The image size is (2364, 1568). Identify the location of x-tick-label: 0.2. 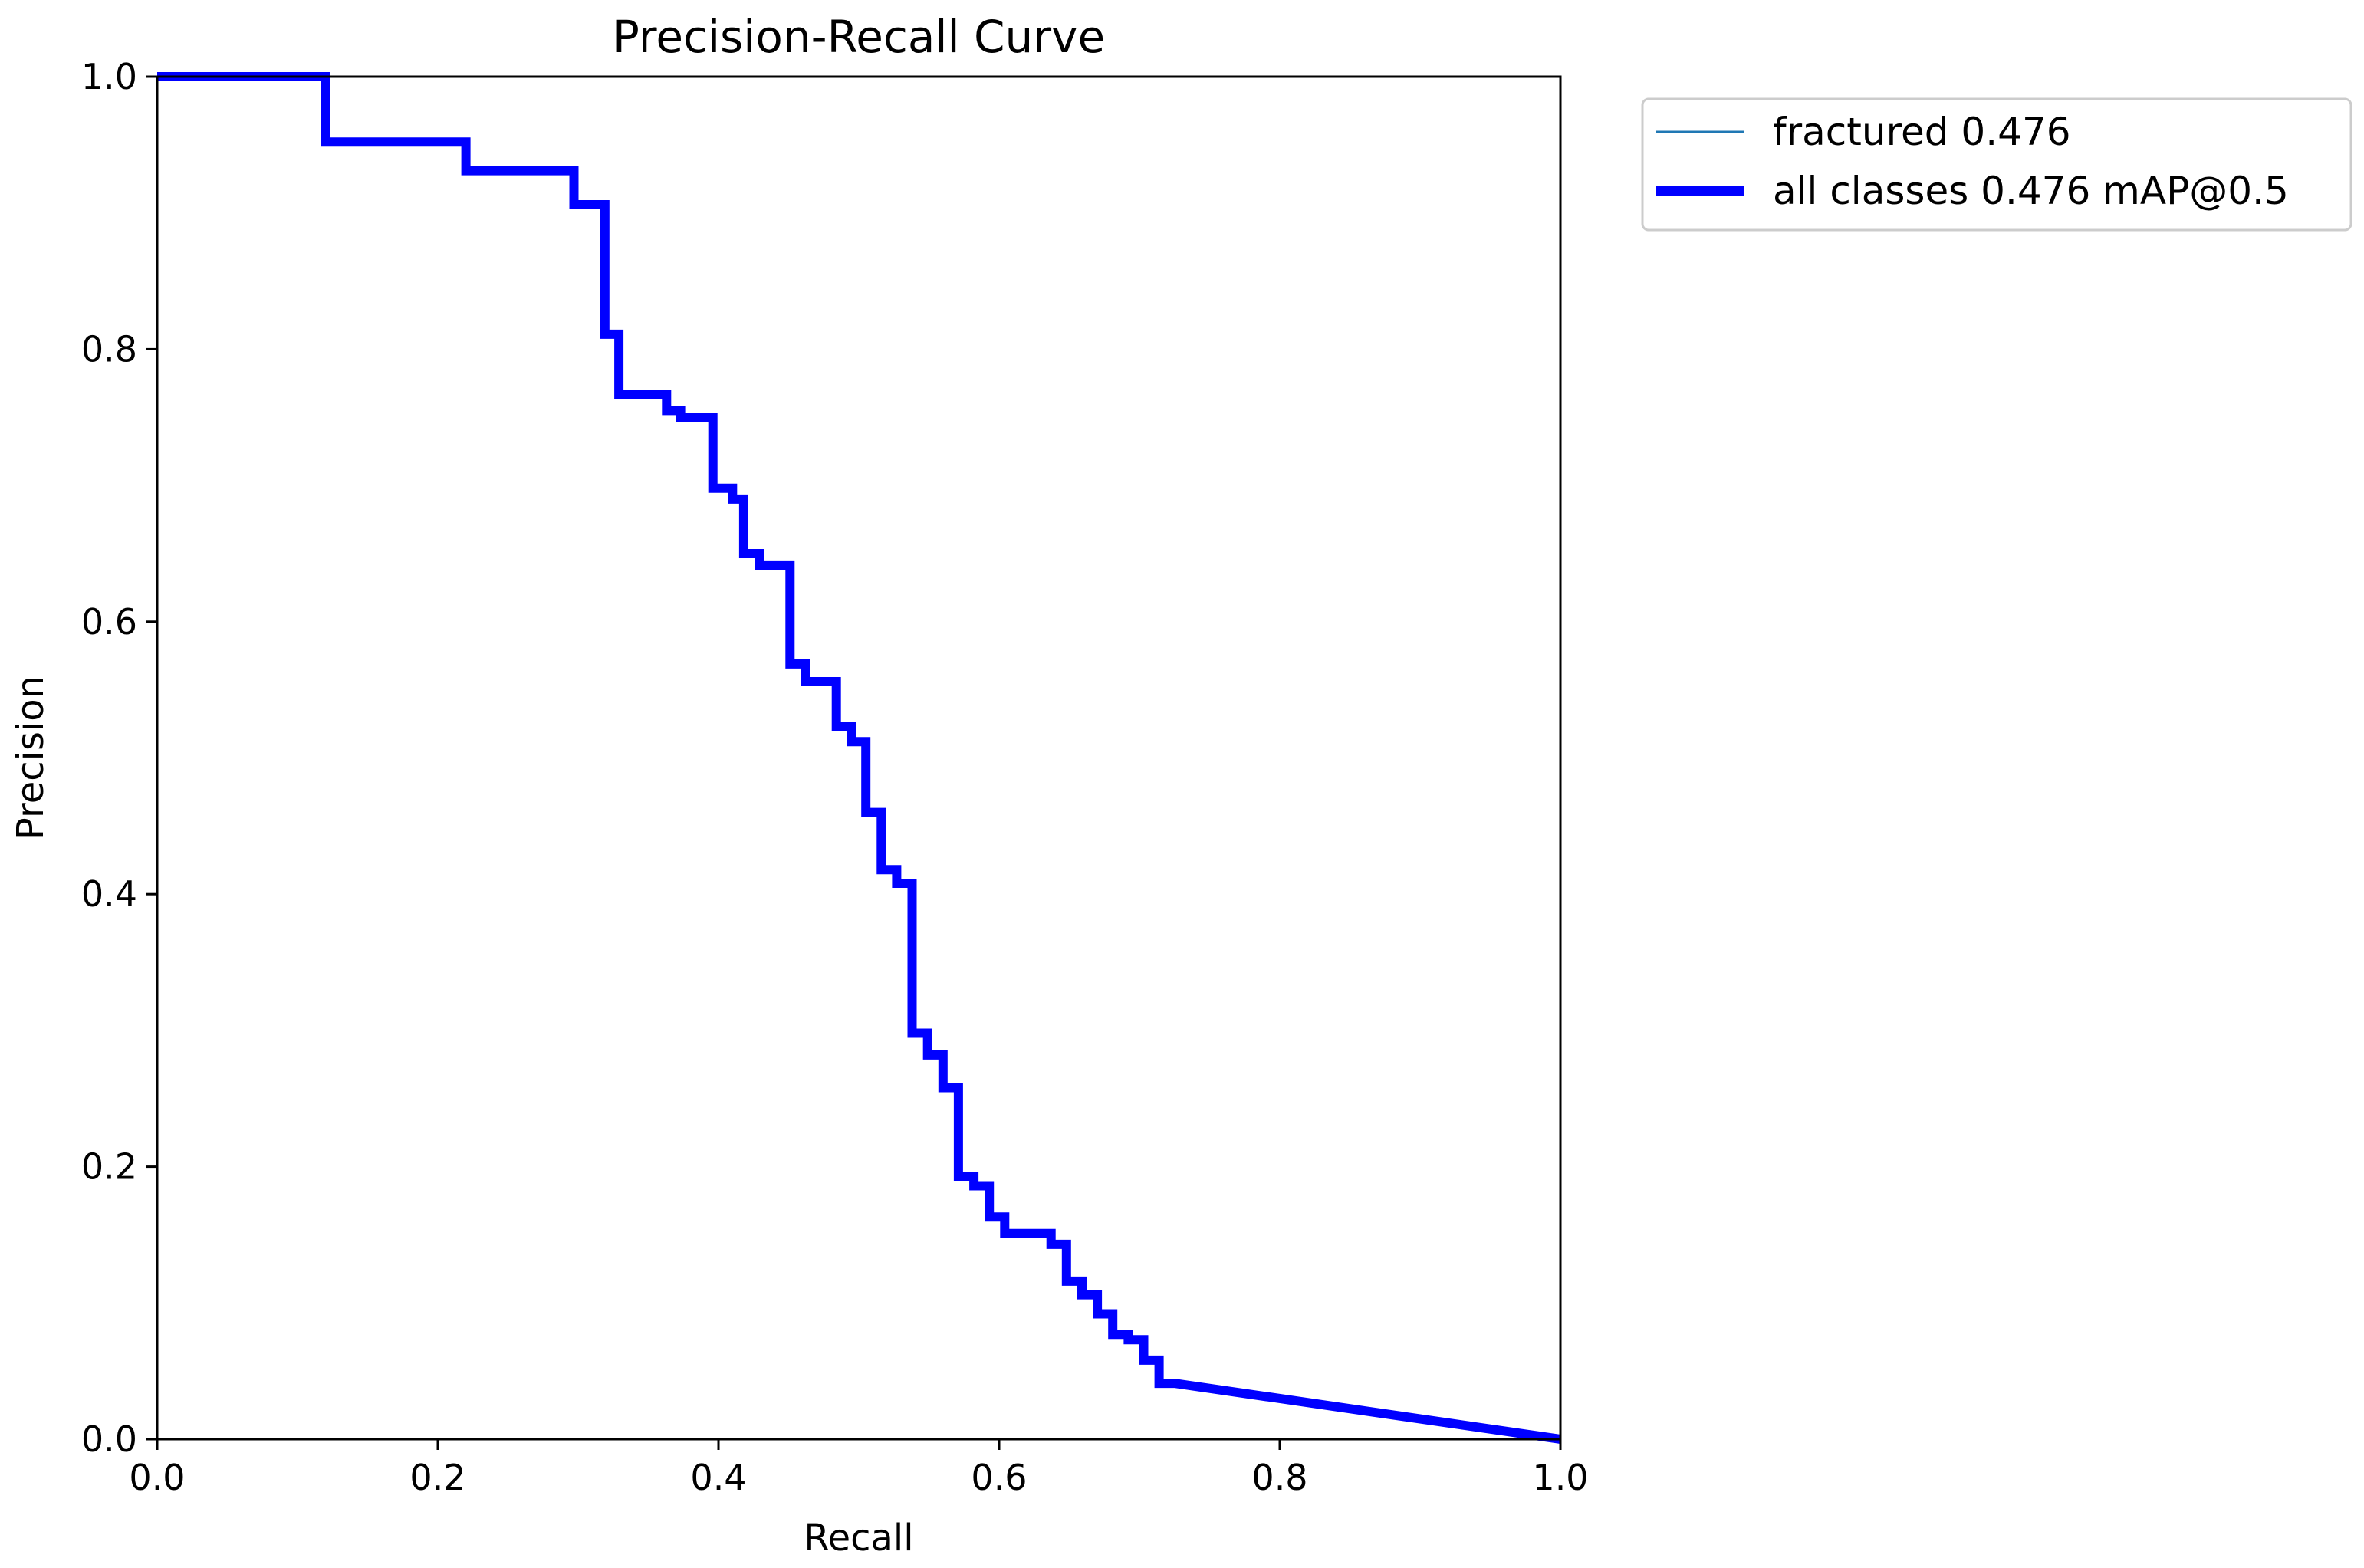
(437, 1478).